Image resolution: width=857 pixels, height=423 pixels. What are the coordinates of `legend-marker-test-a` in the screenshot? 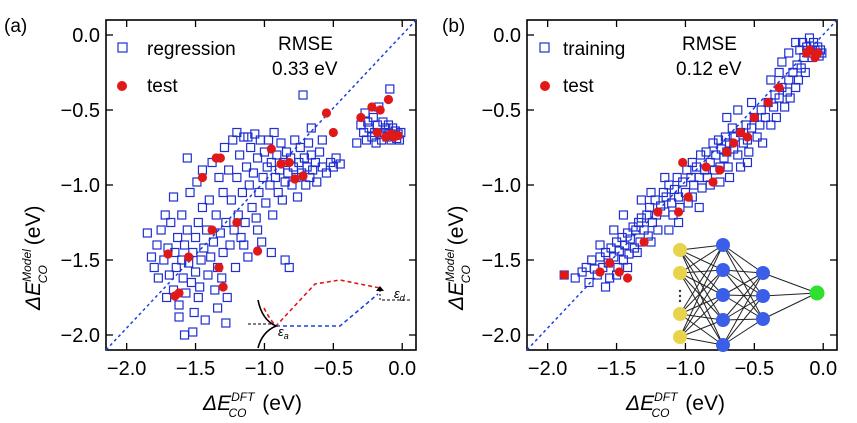 It's located at (122, 86).